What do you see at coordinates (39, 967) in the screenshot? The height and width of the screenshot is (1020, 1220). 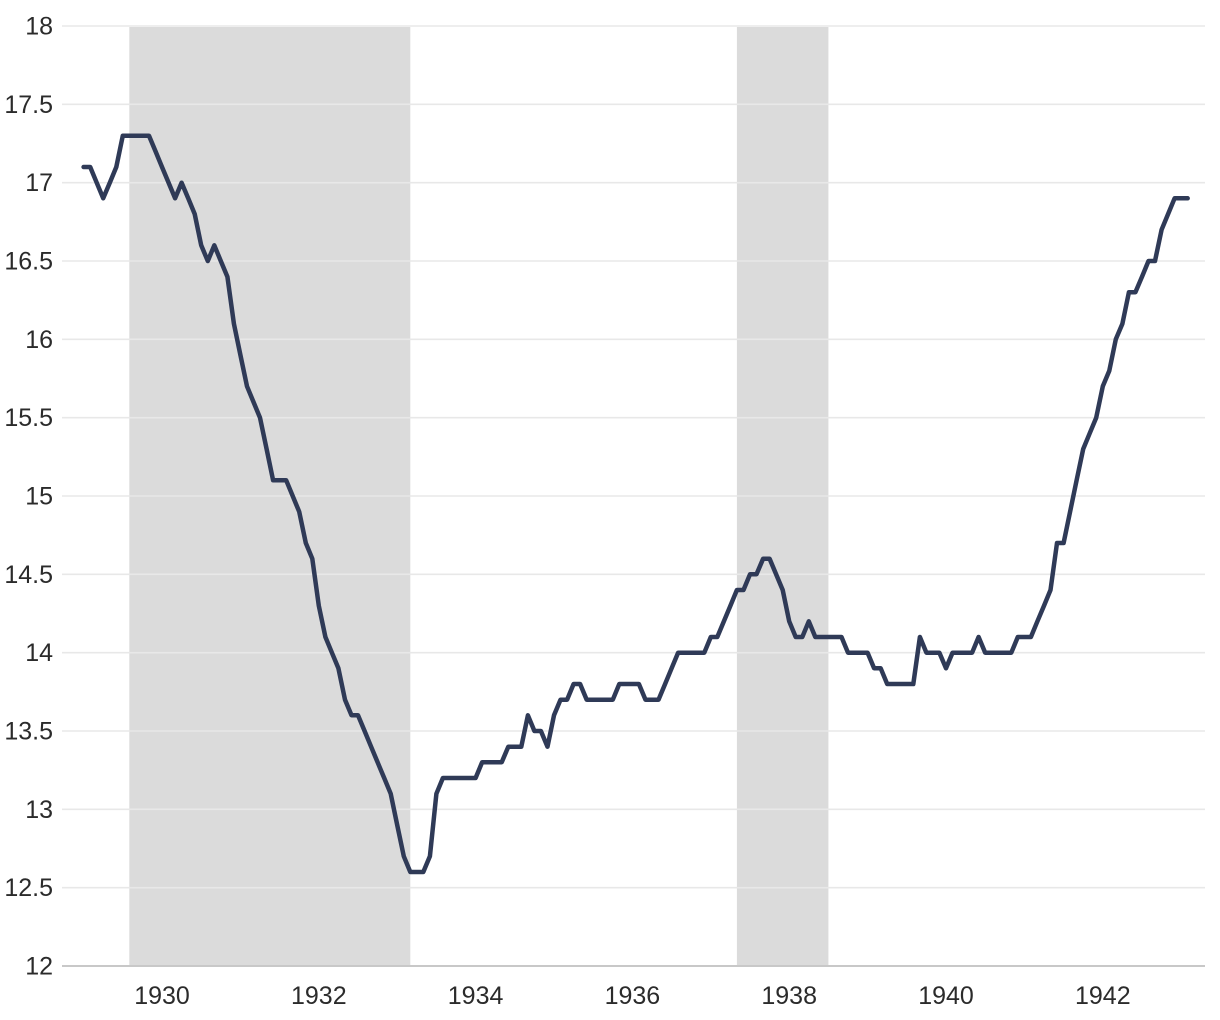 I see `y-tick-label: 12` at bounding box center [39, 967].